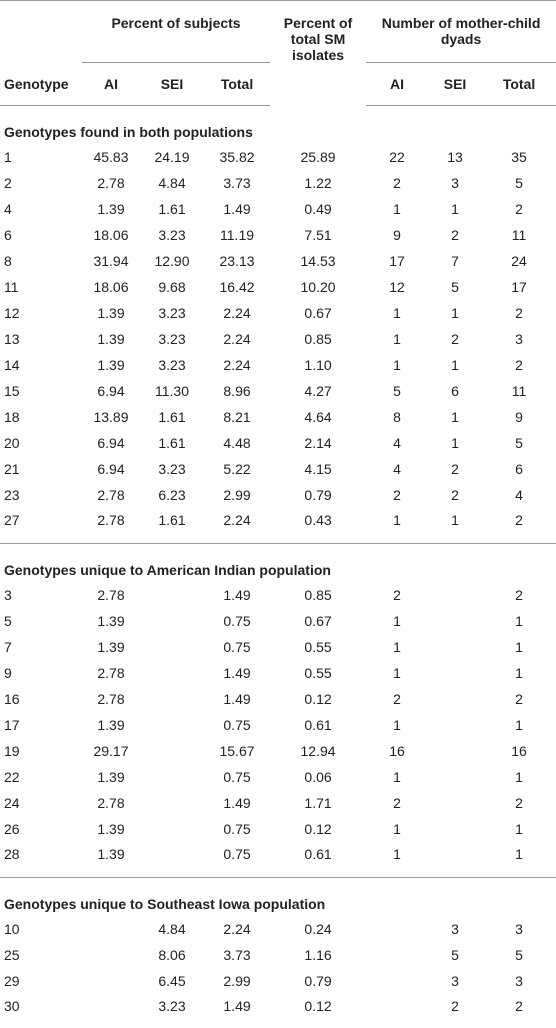  I want to click on value-cell: 0.79, so click(318, 980).